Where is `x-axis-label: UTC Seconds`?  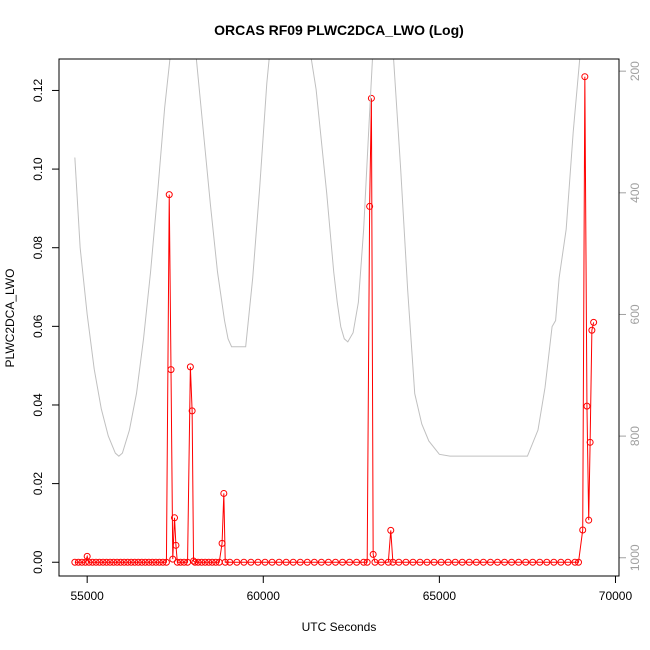 x-axis-label: UTC Seconds is located at coordinates (339, 627).